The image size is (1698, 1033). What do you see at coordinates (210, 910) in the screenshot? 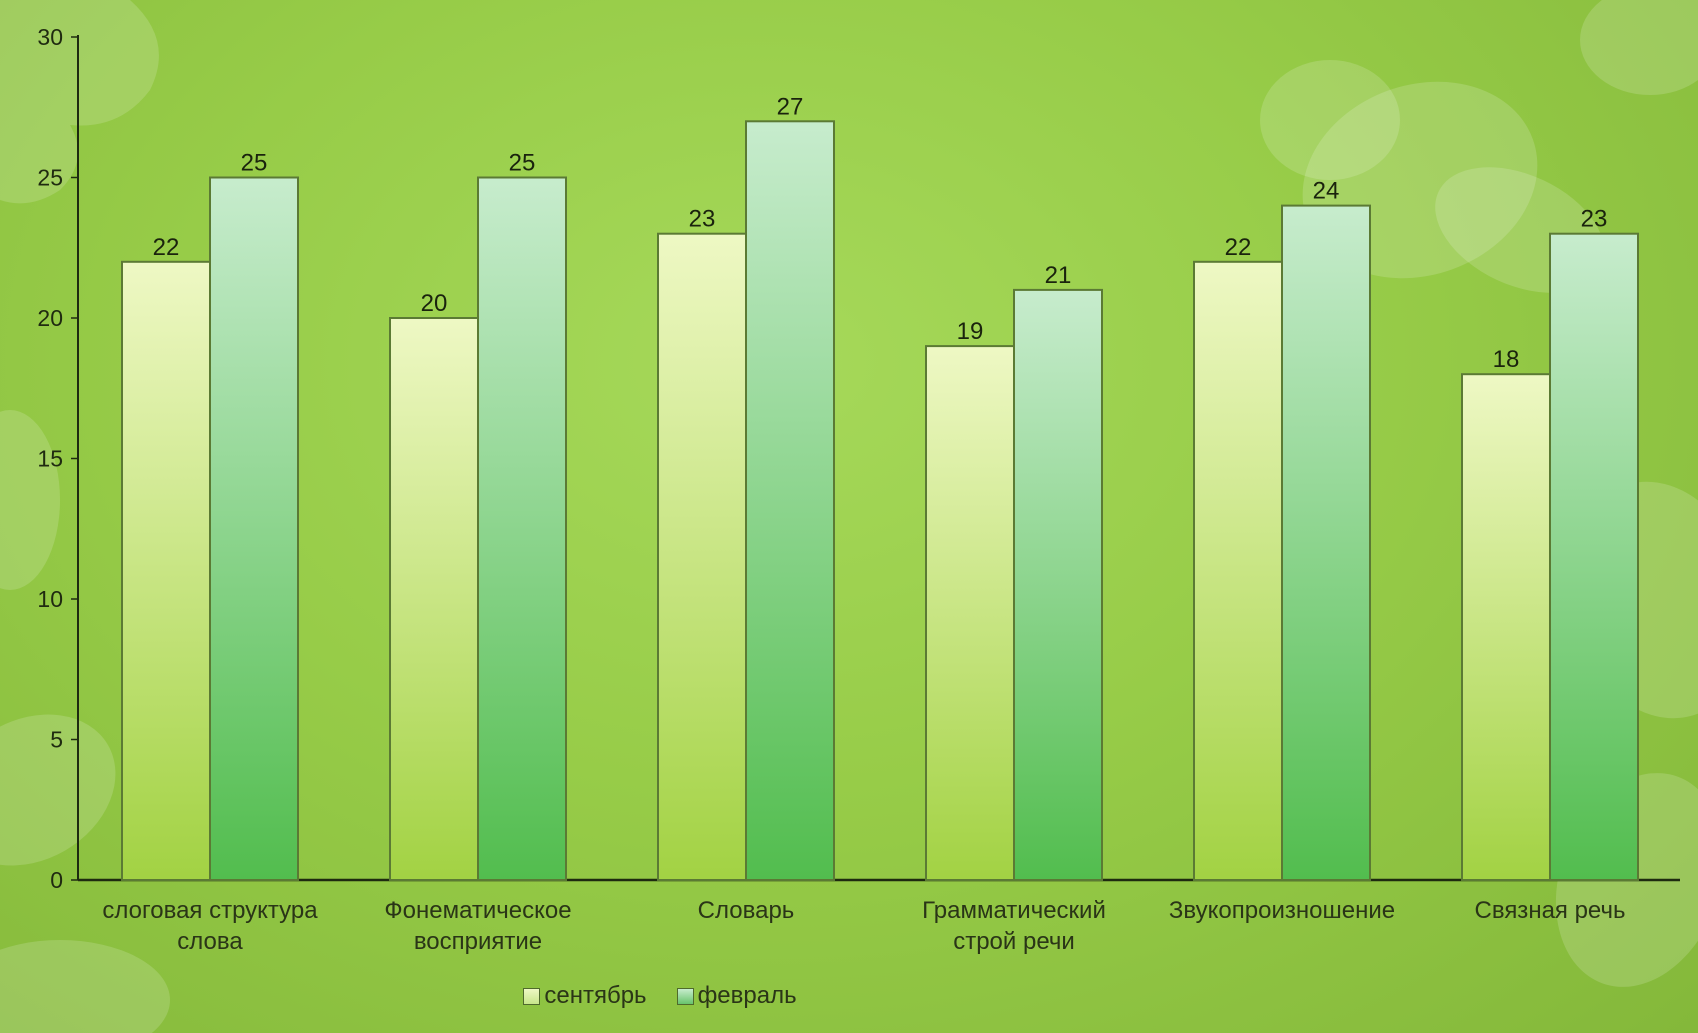
I see `category-label-line: слоговая структура` at bounding box center [210, 910].